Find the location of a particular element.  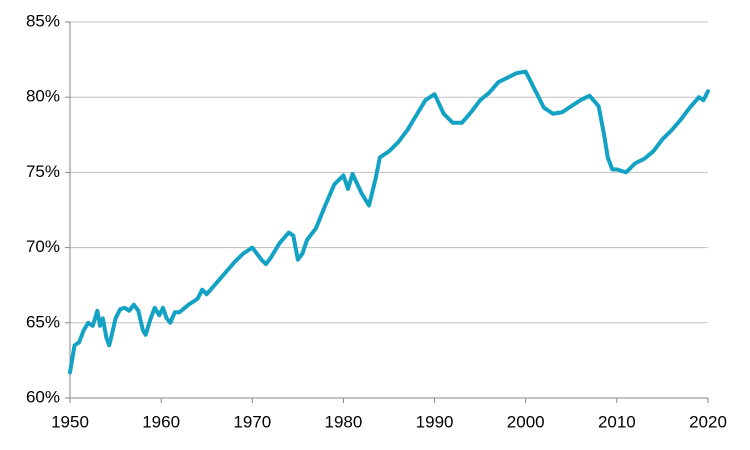

x-tick-label: 2020 is located at coordinates (708, 421).